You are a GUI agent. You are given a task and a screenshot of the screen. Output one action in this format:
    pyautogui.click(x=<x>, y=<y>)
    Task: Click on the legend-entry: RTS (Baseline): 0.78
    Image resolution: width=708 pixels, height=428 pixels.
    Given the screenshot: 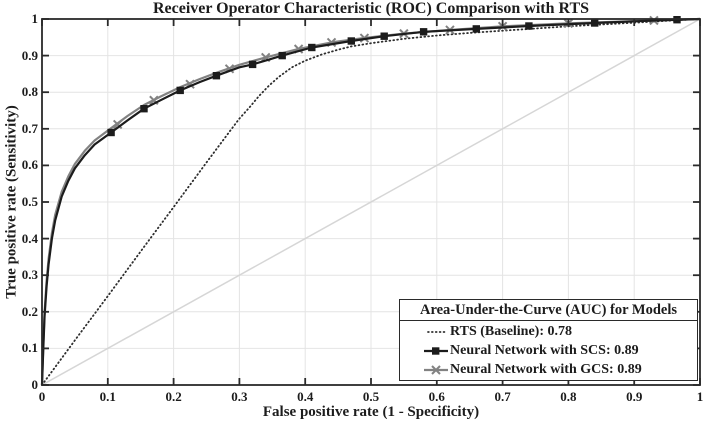 What is the action you would take?
    pyautogui.click(x=560, y=331)
    